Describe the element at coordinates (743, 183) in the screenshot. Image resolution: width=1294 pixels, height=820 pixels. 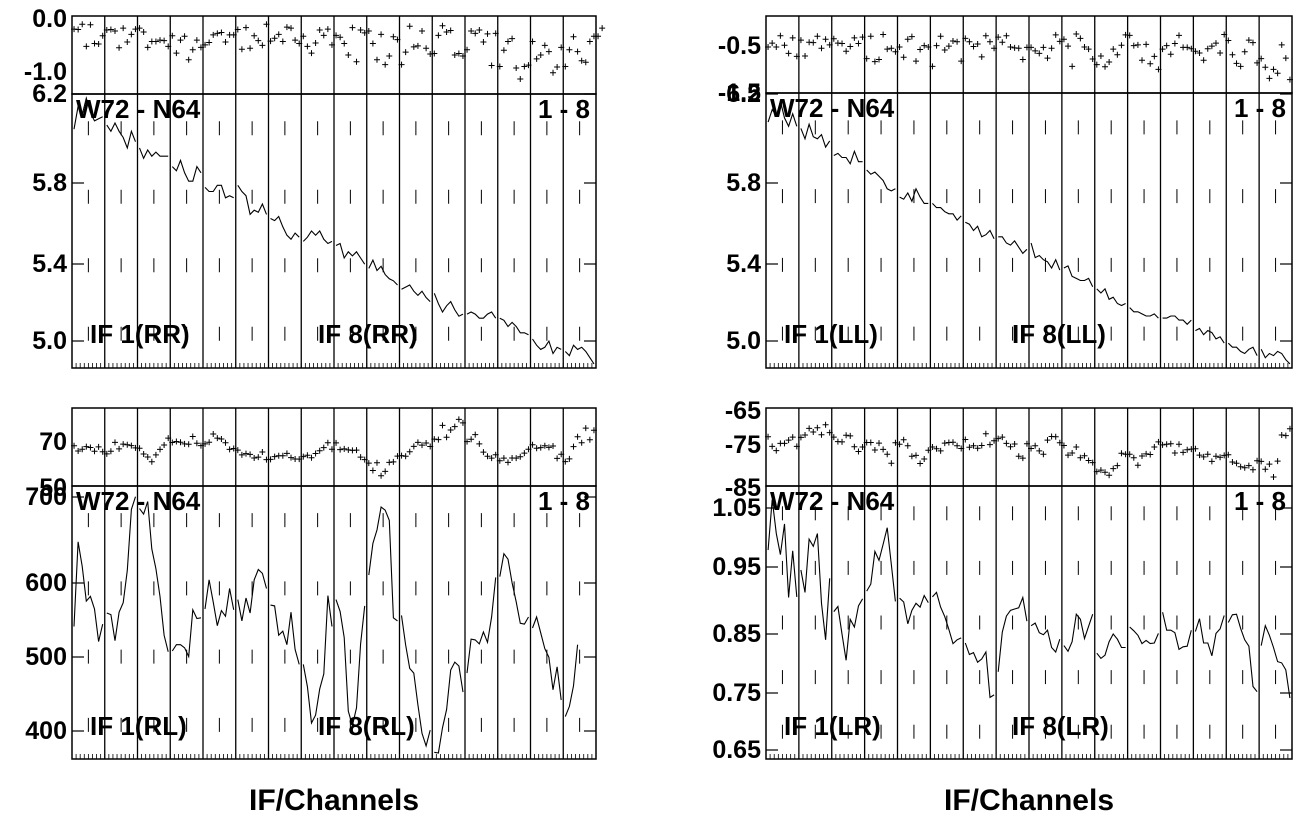
I see `amp-tick-label: 5.8` at that location.